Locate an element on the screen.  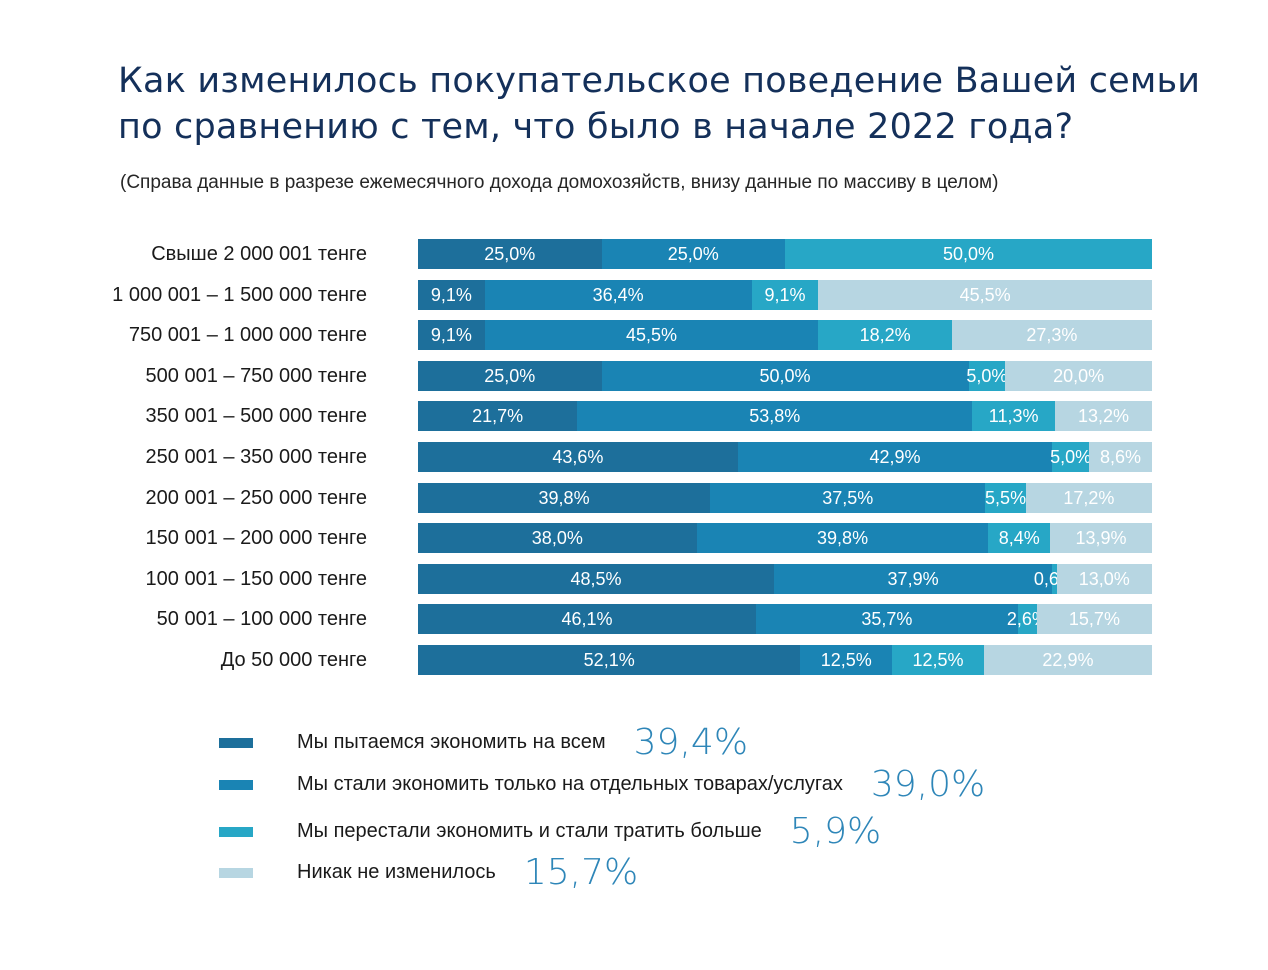
data-label: 5,5% is located at coordinates (1006, 497).